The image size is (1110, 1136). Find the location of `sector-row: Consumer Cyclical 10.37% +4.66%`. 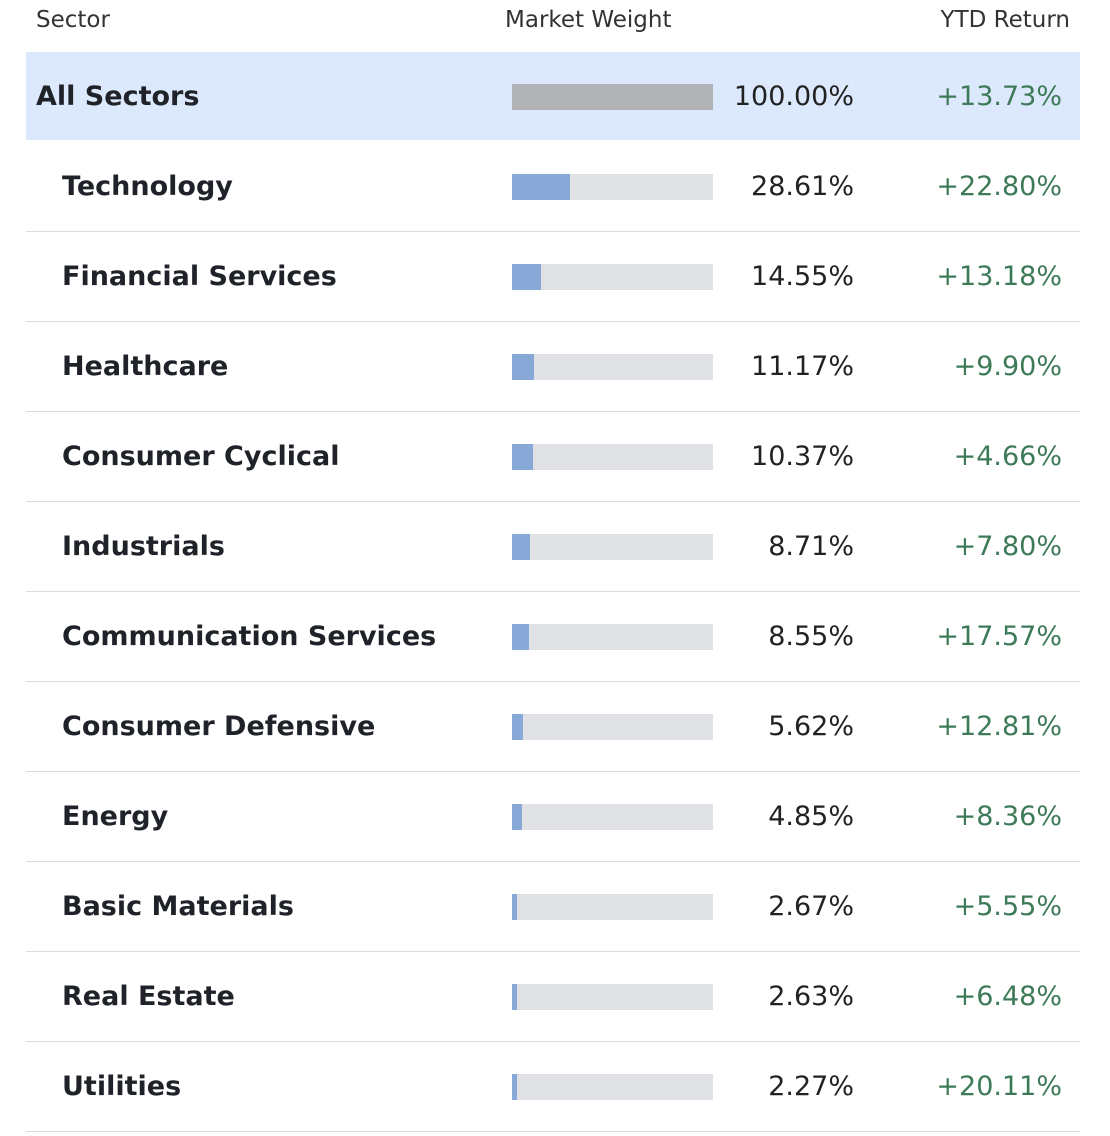

sector-row: Consumer Cyclical 10.37% +4.66% is located at coordinates (553, 457).